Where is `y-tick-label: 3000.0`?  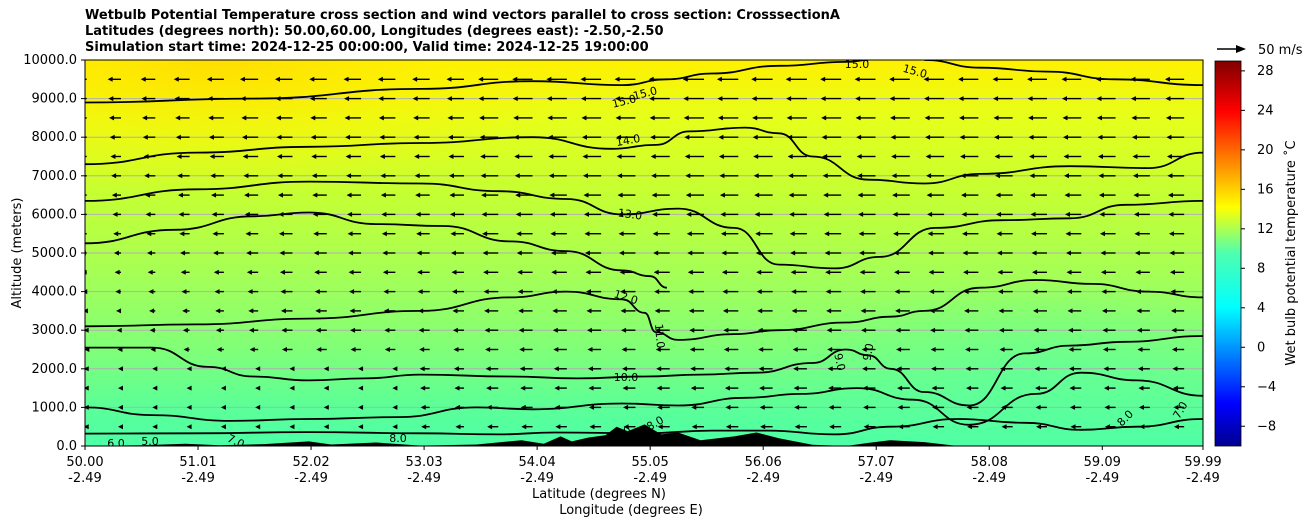 y-tick-label: 3000.0 is located at coordinates (55, 330).